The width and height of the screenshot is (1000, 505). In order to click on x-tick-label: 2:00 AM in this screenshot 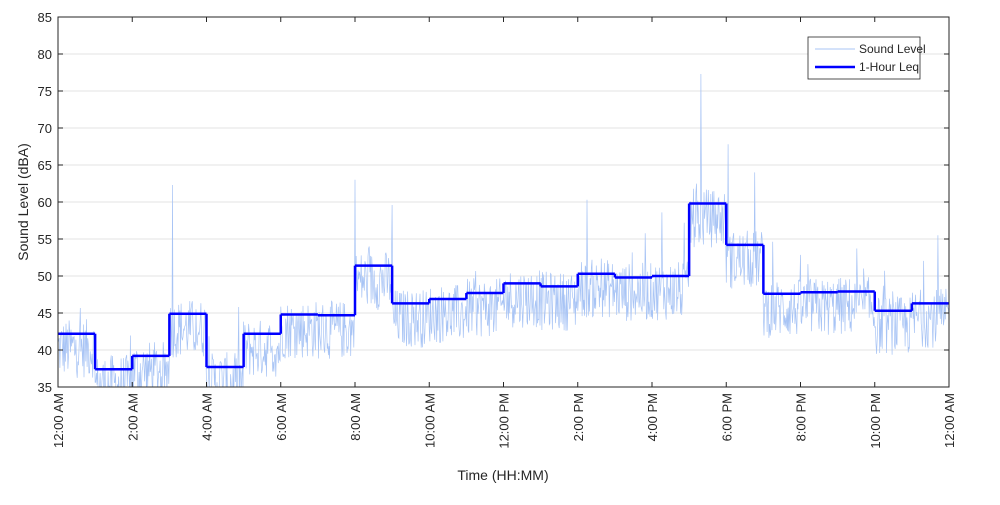, I will do `click(132, 417)`.